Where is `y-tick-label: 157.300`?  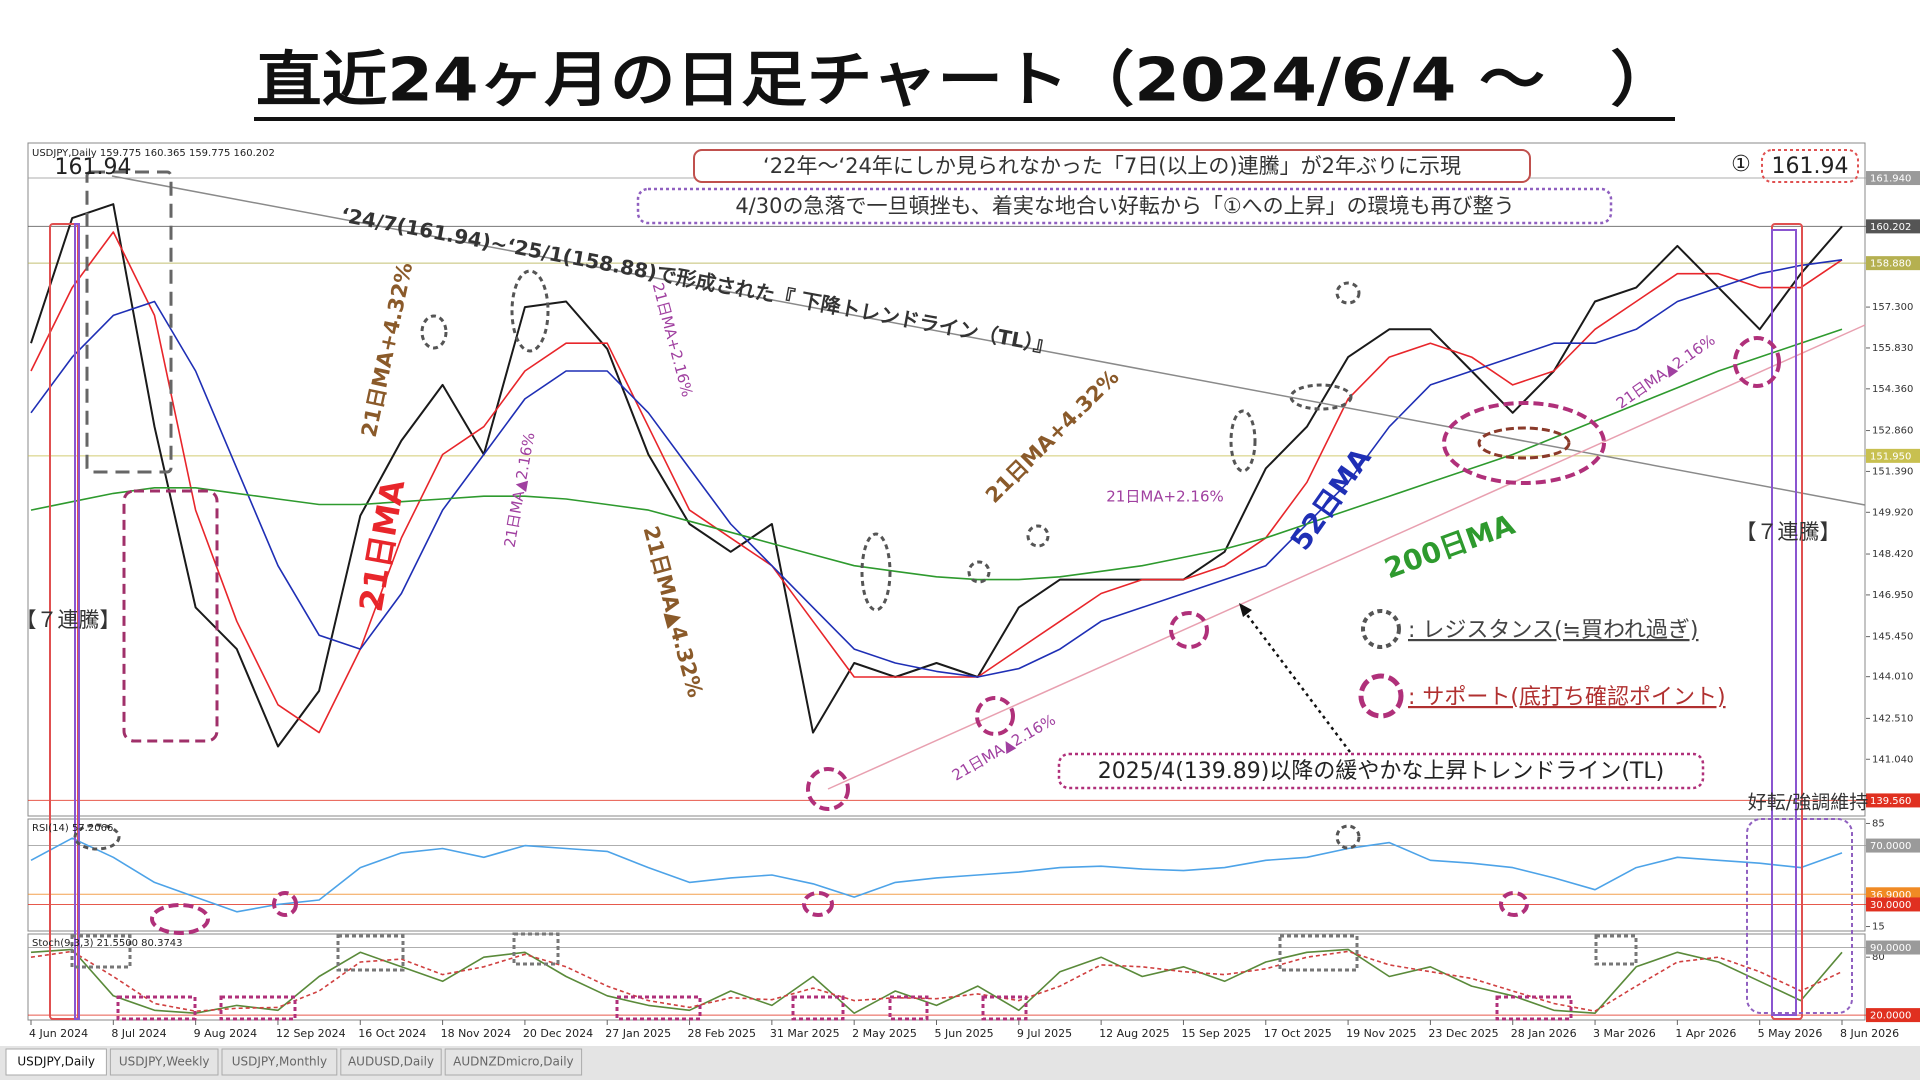 y-tick-label: 157.300 is located at coordinates (1892, 307).